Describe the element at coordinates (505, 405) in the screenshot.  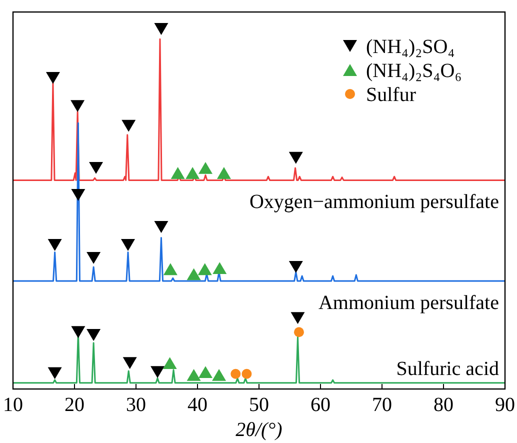
I see `x-tick-label: 90` at that location.